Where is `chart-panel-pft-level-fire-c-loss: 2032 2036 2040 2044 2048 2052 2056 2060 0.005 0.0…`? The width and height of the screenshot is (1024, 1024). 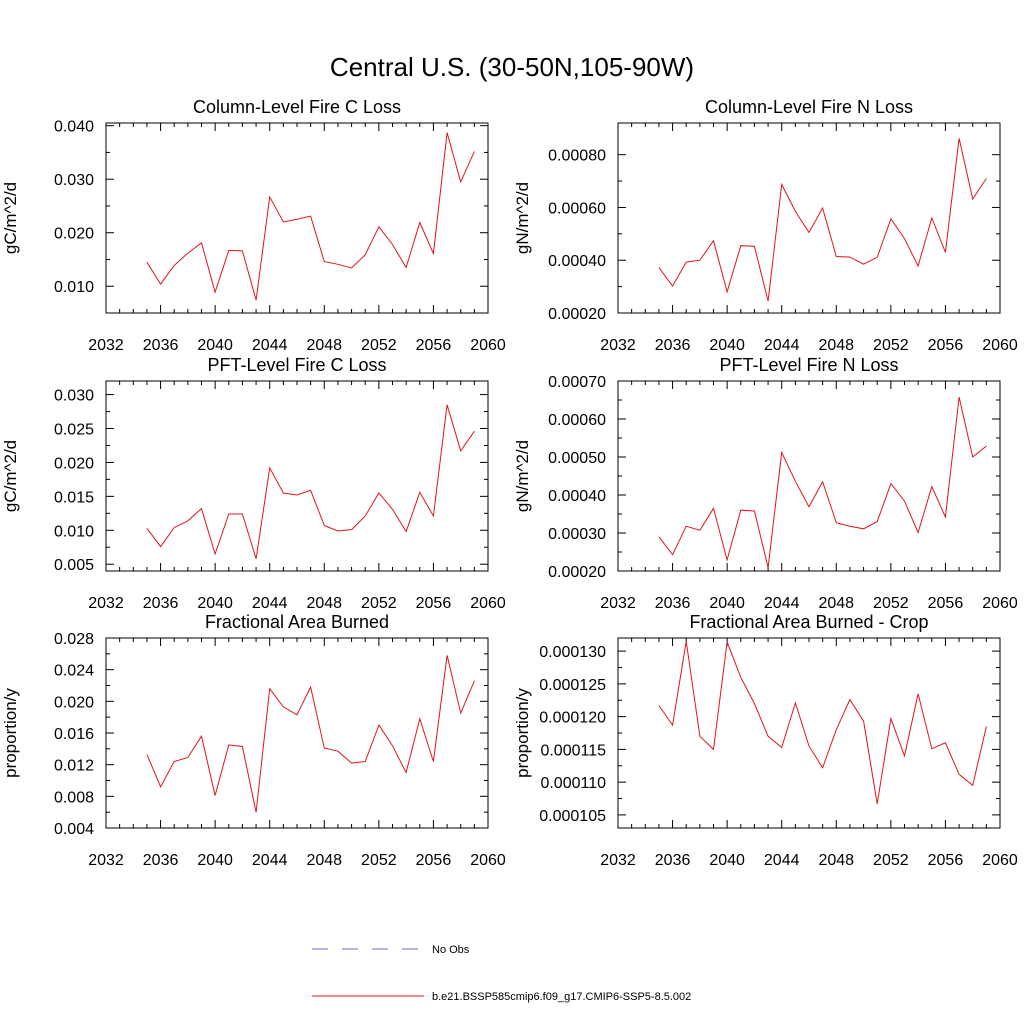 chart-panel-pft-level-fire-c-loss: 2032 2036 2040 2044 2048 2052 2056 2060 0.005 0.0… is located at coordinates (253, 483).